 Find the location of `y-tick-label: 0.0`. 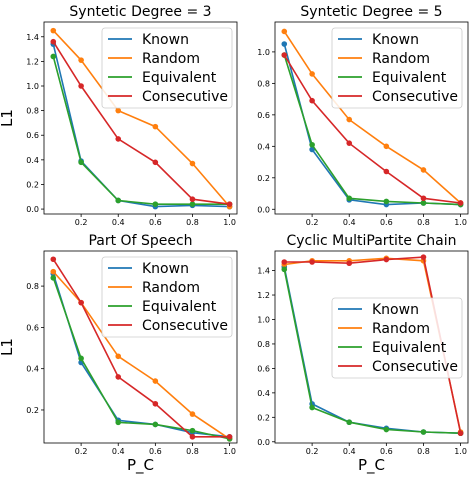

y-tick-label: 0.0 is located at coordinates (263, 442).